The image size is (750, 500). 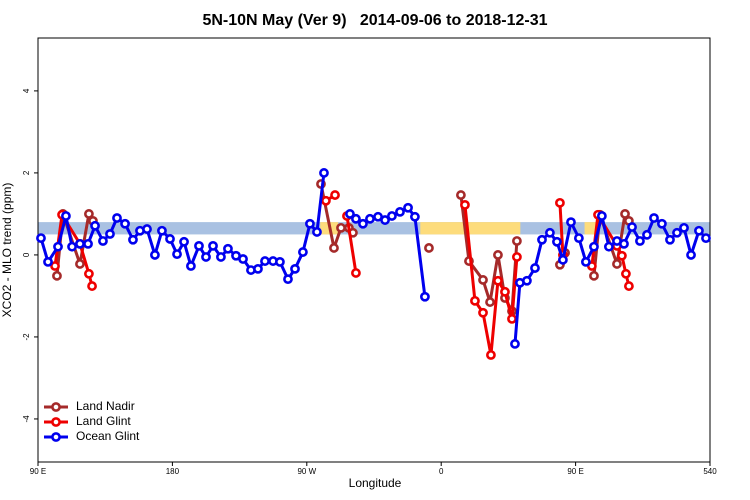 I want to click on x-tick-label: 180, so click(x=173, y=471).